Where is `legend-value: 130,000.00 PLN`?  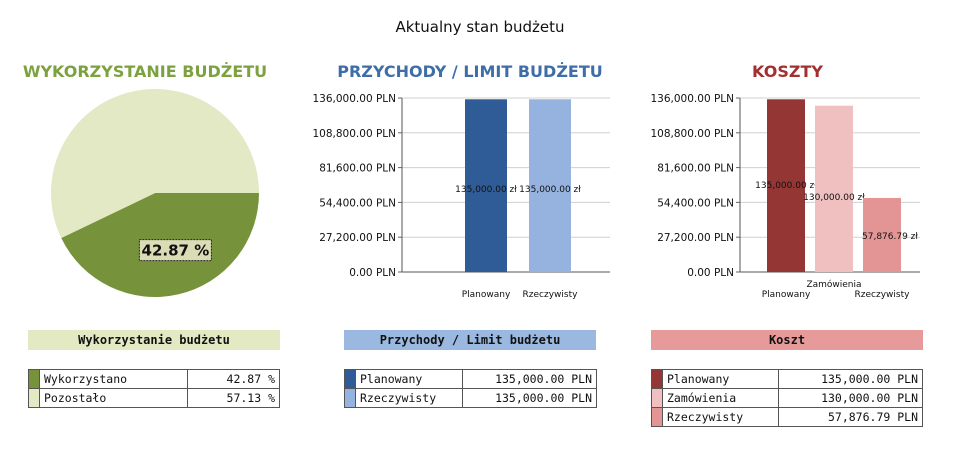
legend-value: 130,000.00 PLN is located at coordinates (850, 398).